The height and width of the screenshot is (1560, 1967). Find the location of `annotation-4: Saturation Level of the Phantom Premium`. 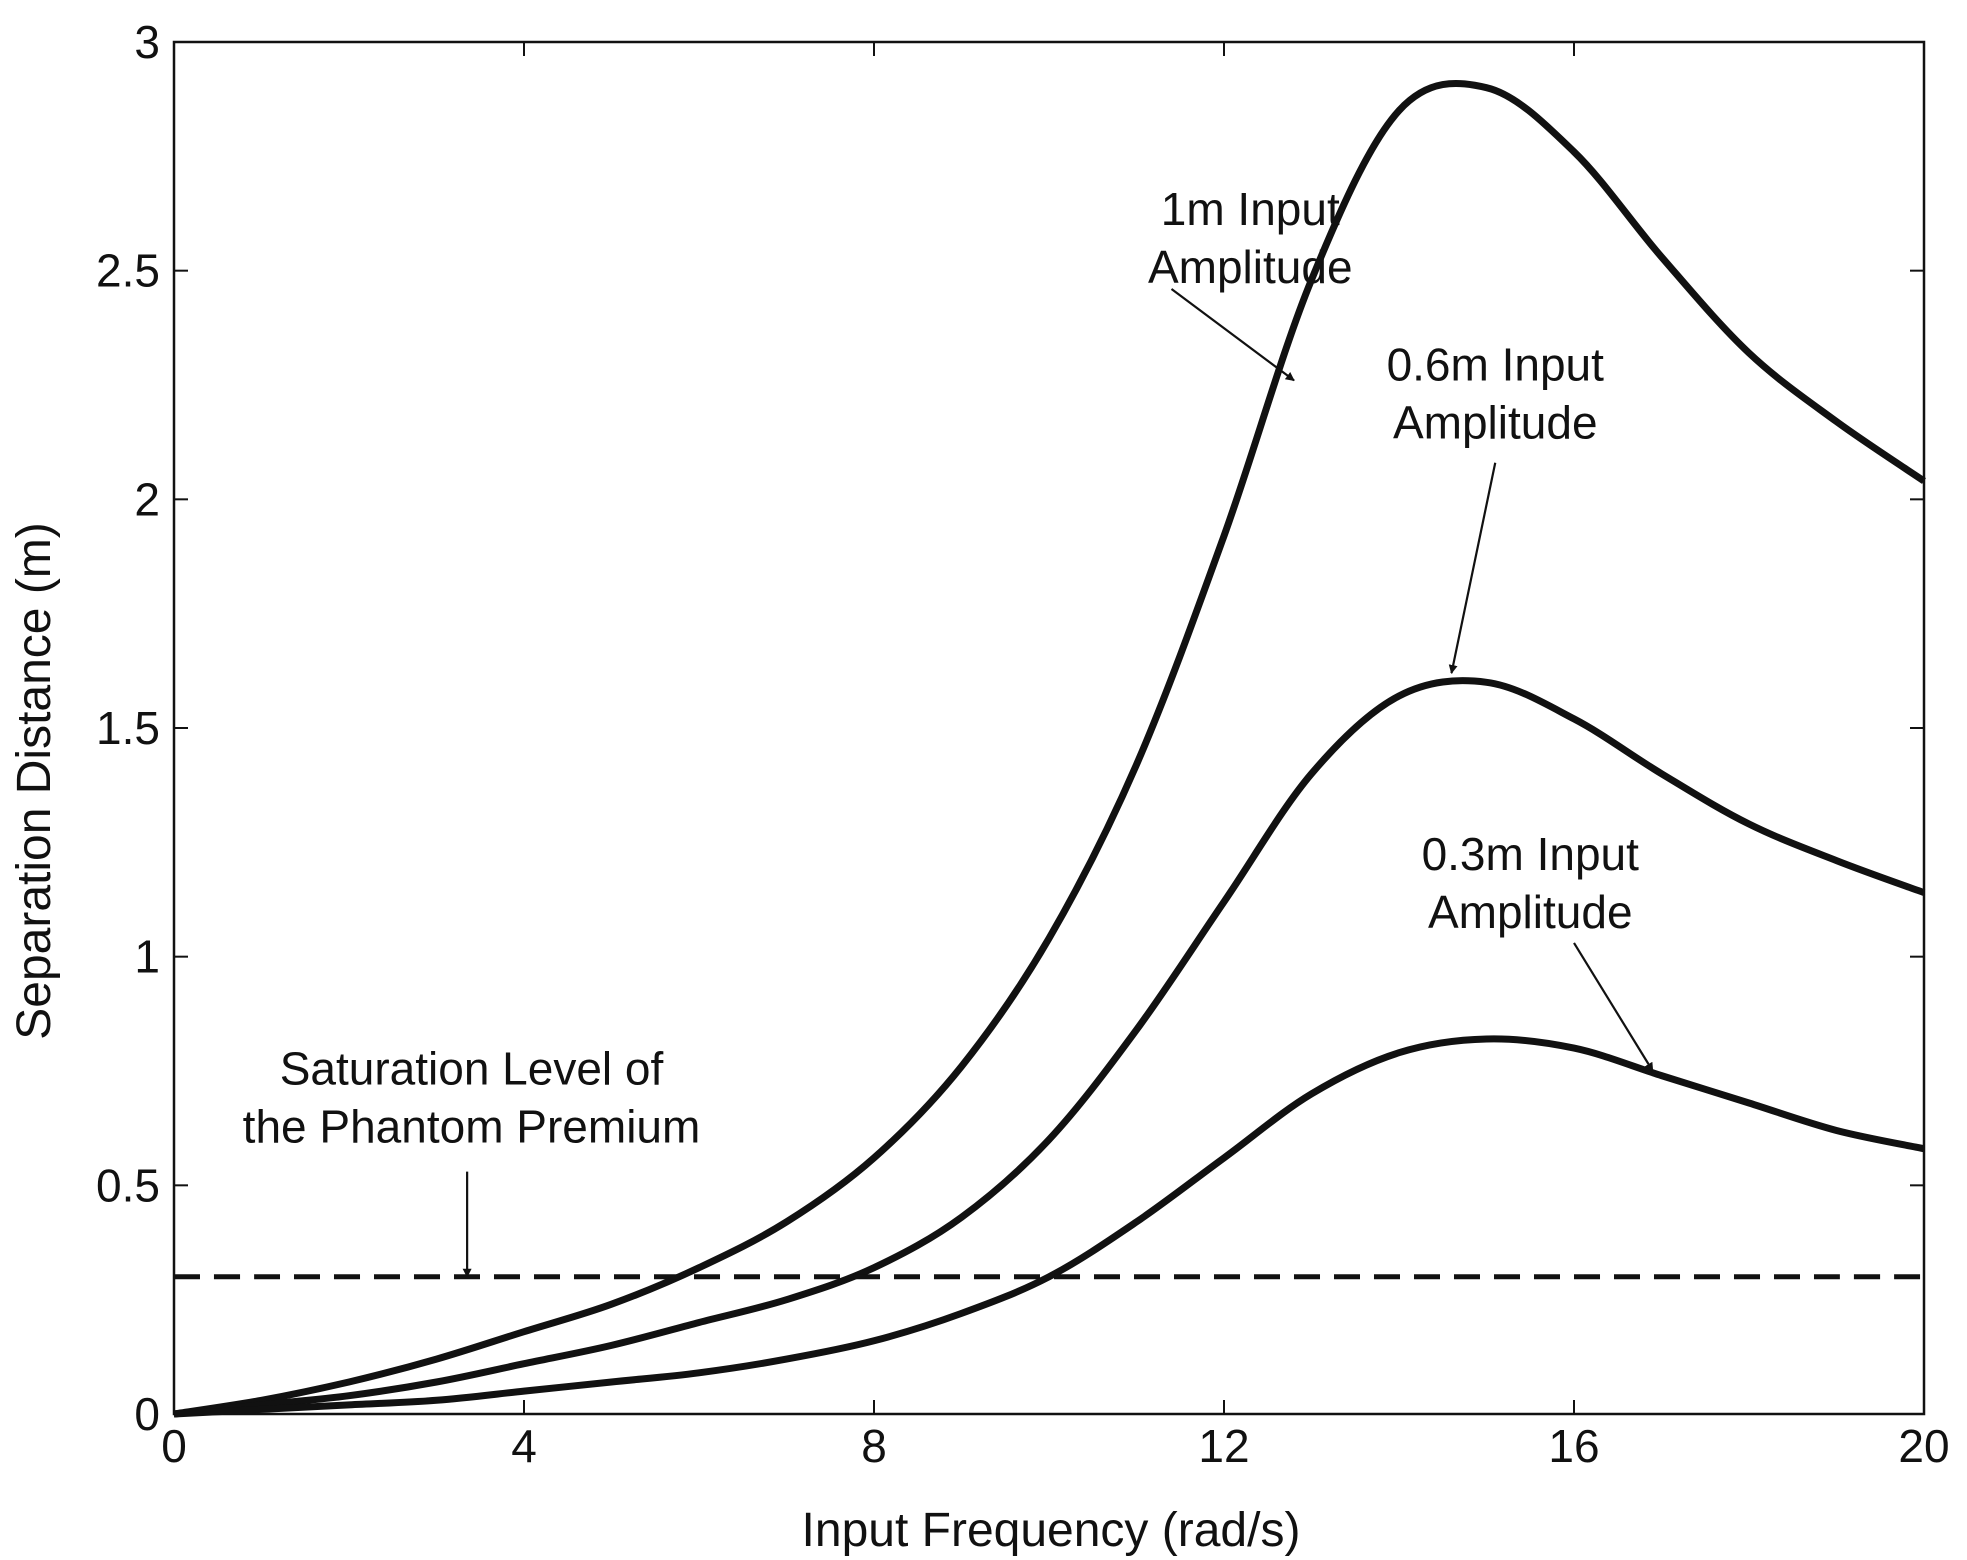

annotation-4: Saturation Level of the Phantom Premium is located at coordinates (472, 1160).